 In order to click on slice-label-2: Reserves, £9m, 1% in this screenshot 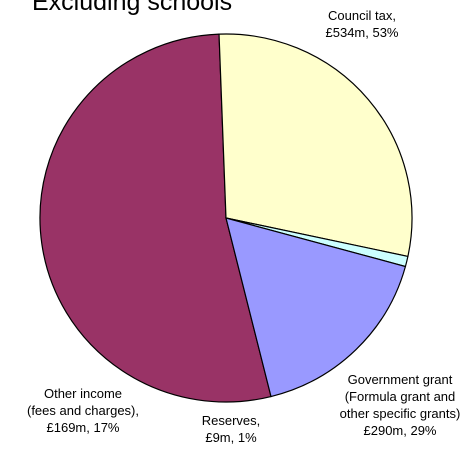, I will do `click(231, 429)`.